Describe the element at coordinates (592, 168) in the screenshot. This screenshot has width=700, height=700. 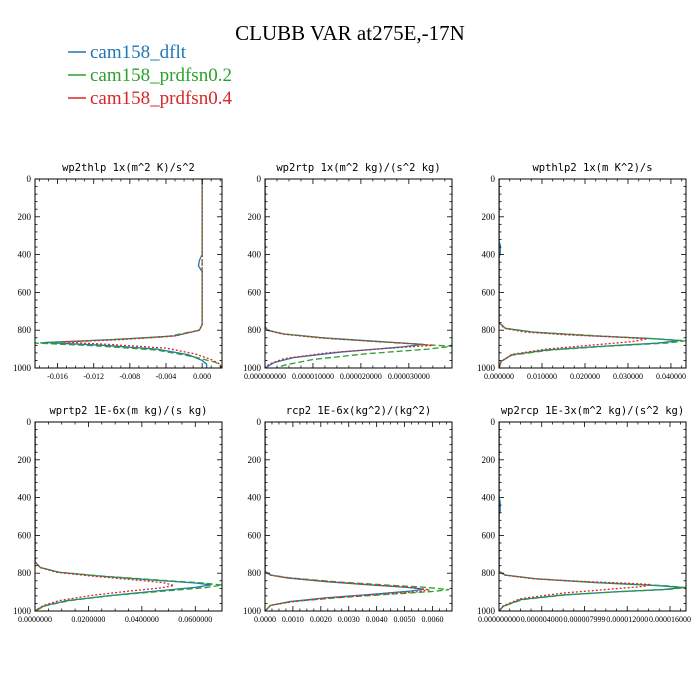
I see `panel-title-wpthlp2: wpthlp2 1x(m K^2)/s` at that location.